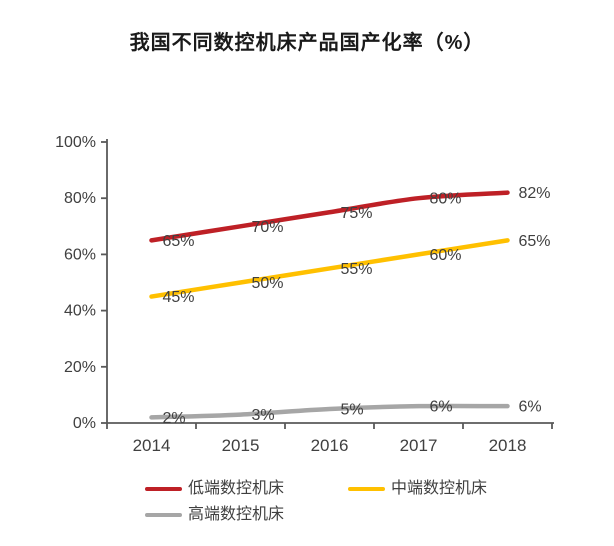 This screenshot has height=546, width=614. I want to click on legend-swatch-high-end, so click(163, 515).